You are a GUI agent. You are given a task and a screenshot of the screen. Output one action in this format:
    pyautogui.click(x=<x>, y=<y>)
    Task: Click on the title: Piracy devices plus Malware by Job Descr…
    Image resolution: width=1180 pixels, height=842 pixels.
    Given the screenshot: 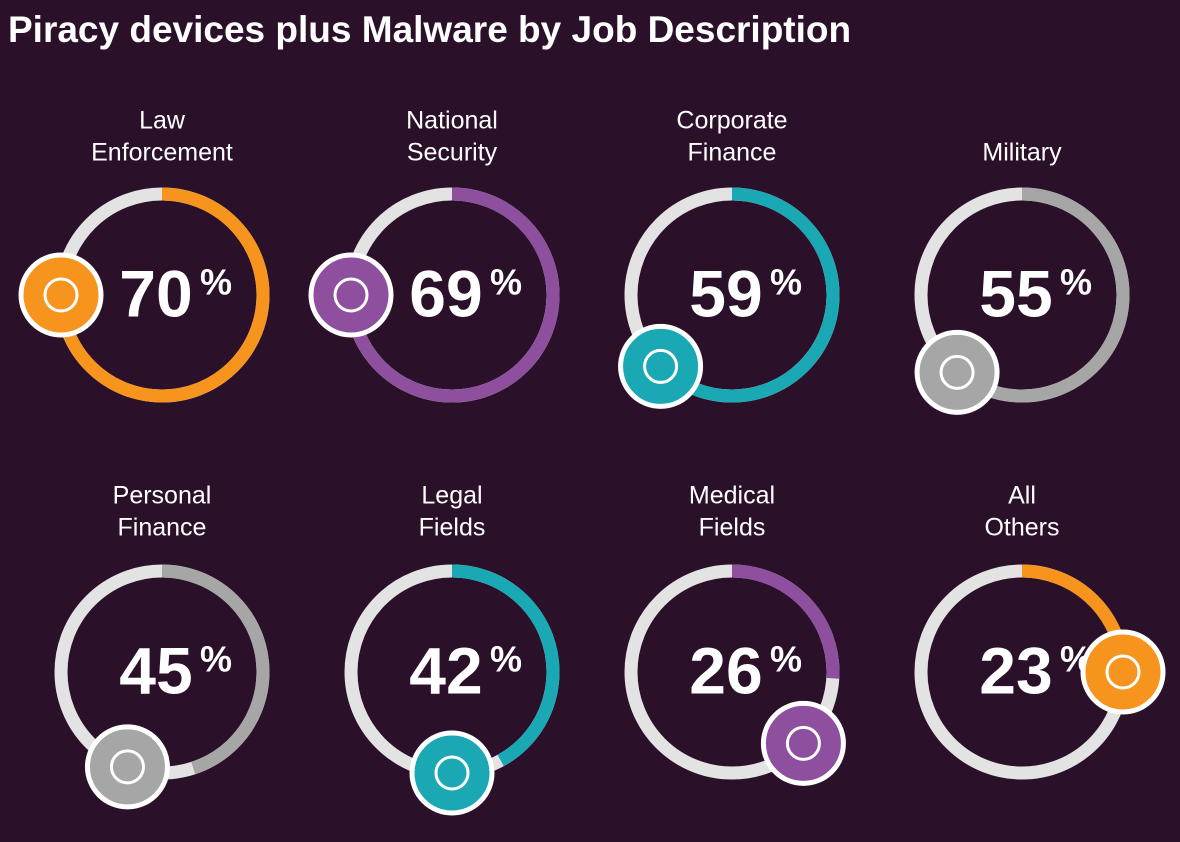 What is the action you would take?
    pyautogui.click(x=429, y=29)
    